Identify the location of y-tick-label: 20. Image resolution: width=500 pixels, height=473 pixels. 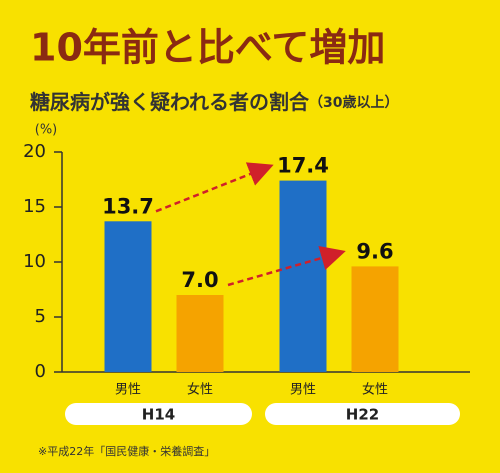
(34, 151).